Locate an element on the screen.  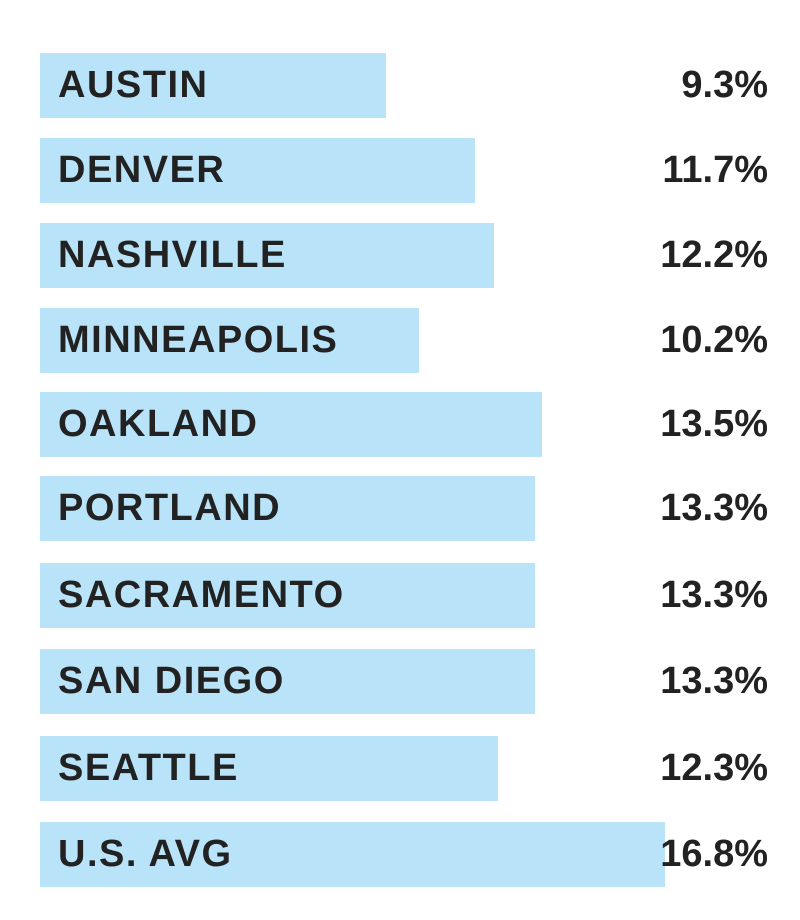
bar-value-label: 13.5% is located at coordinates (714, 424).